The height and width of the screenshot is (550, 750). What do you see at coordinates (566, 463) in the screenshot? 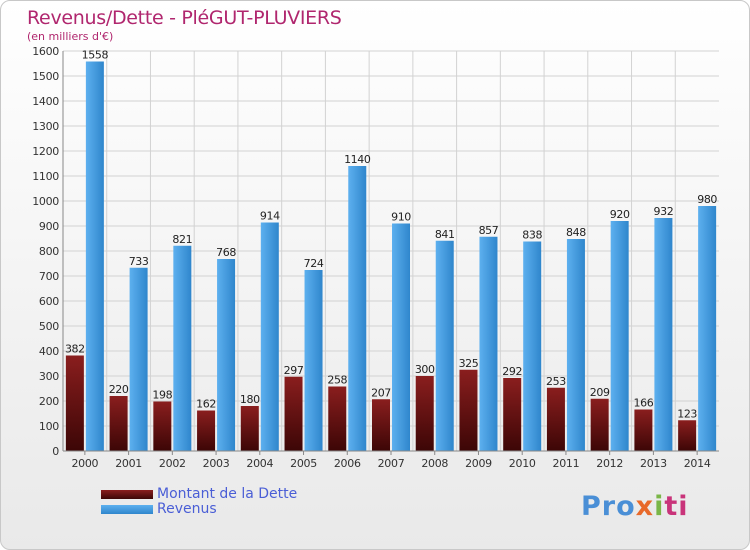
I see `x-tick-label: 2011` at bounding box center [566, 463].